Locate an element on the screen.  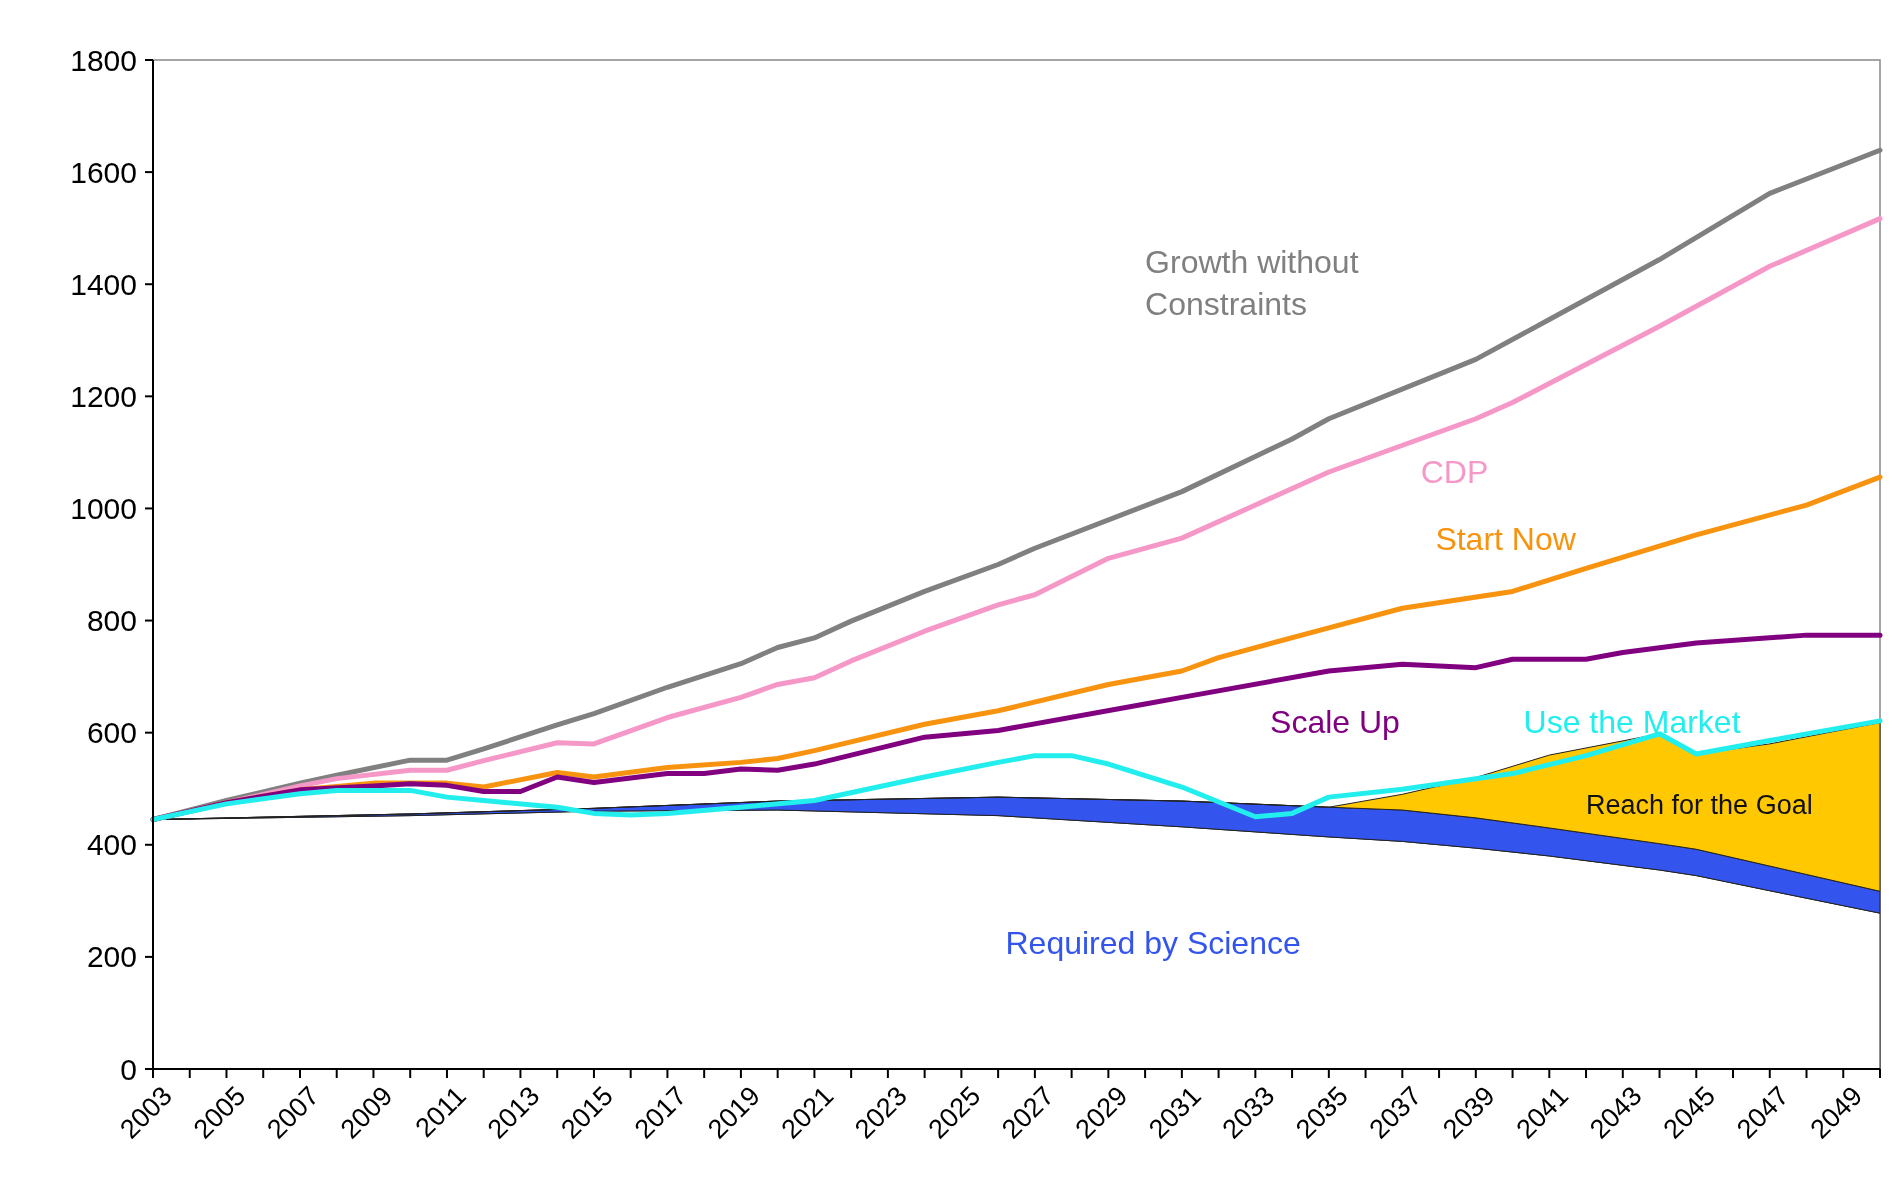
series-label: Start Now is located at coordinates (1506, 539).